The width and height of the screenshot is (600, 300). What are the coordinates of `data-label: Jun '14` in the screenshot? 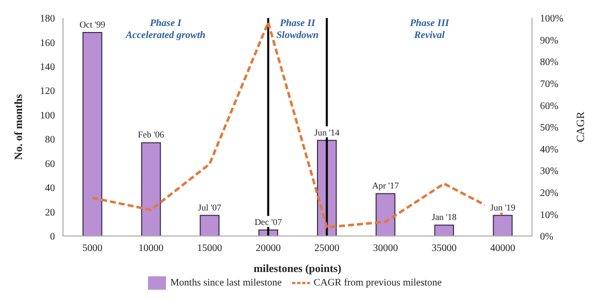 It's located at (327, 132).